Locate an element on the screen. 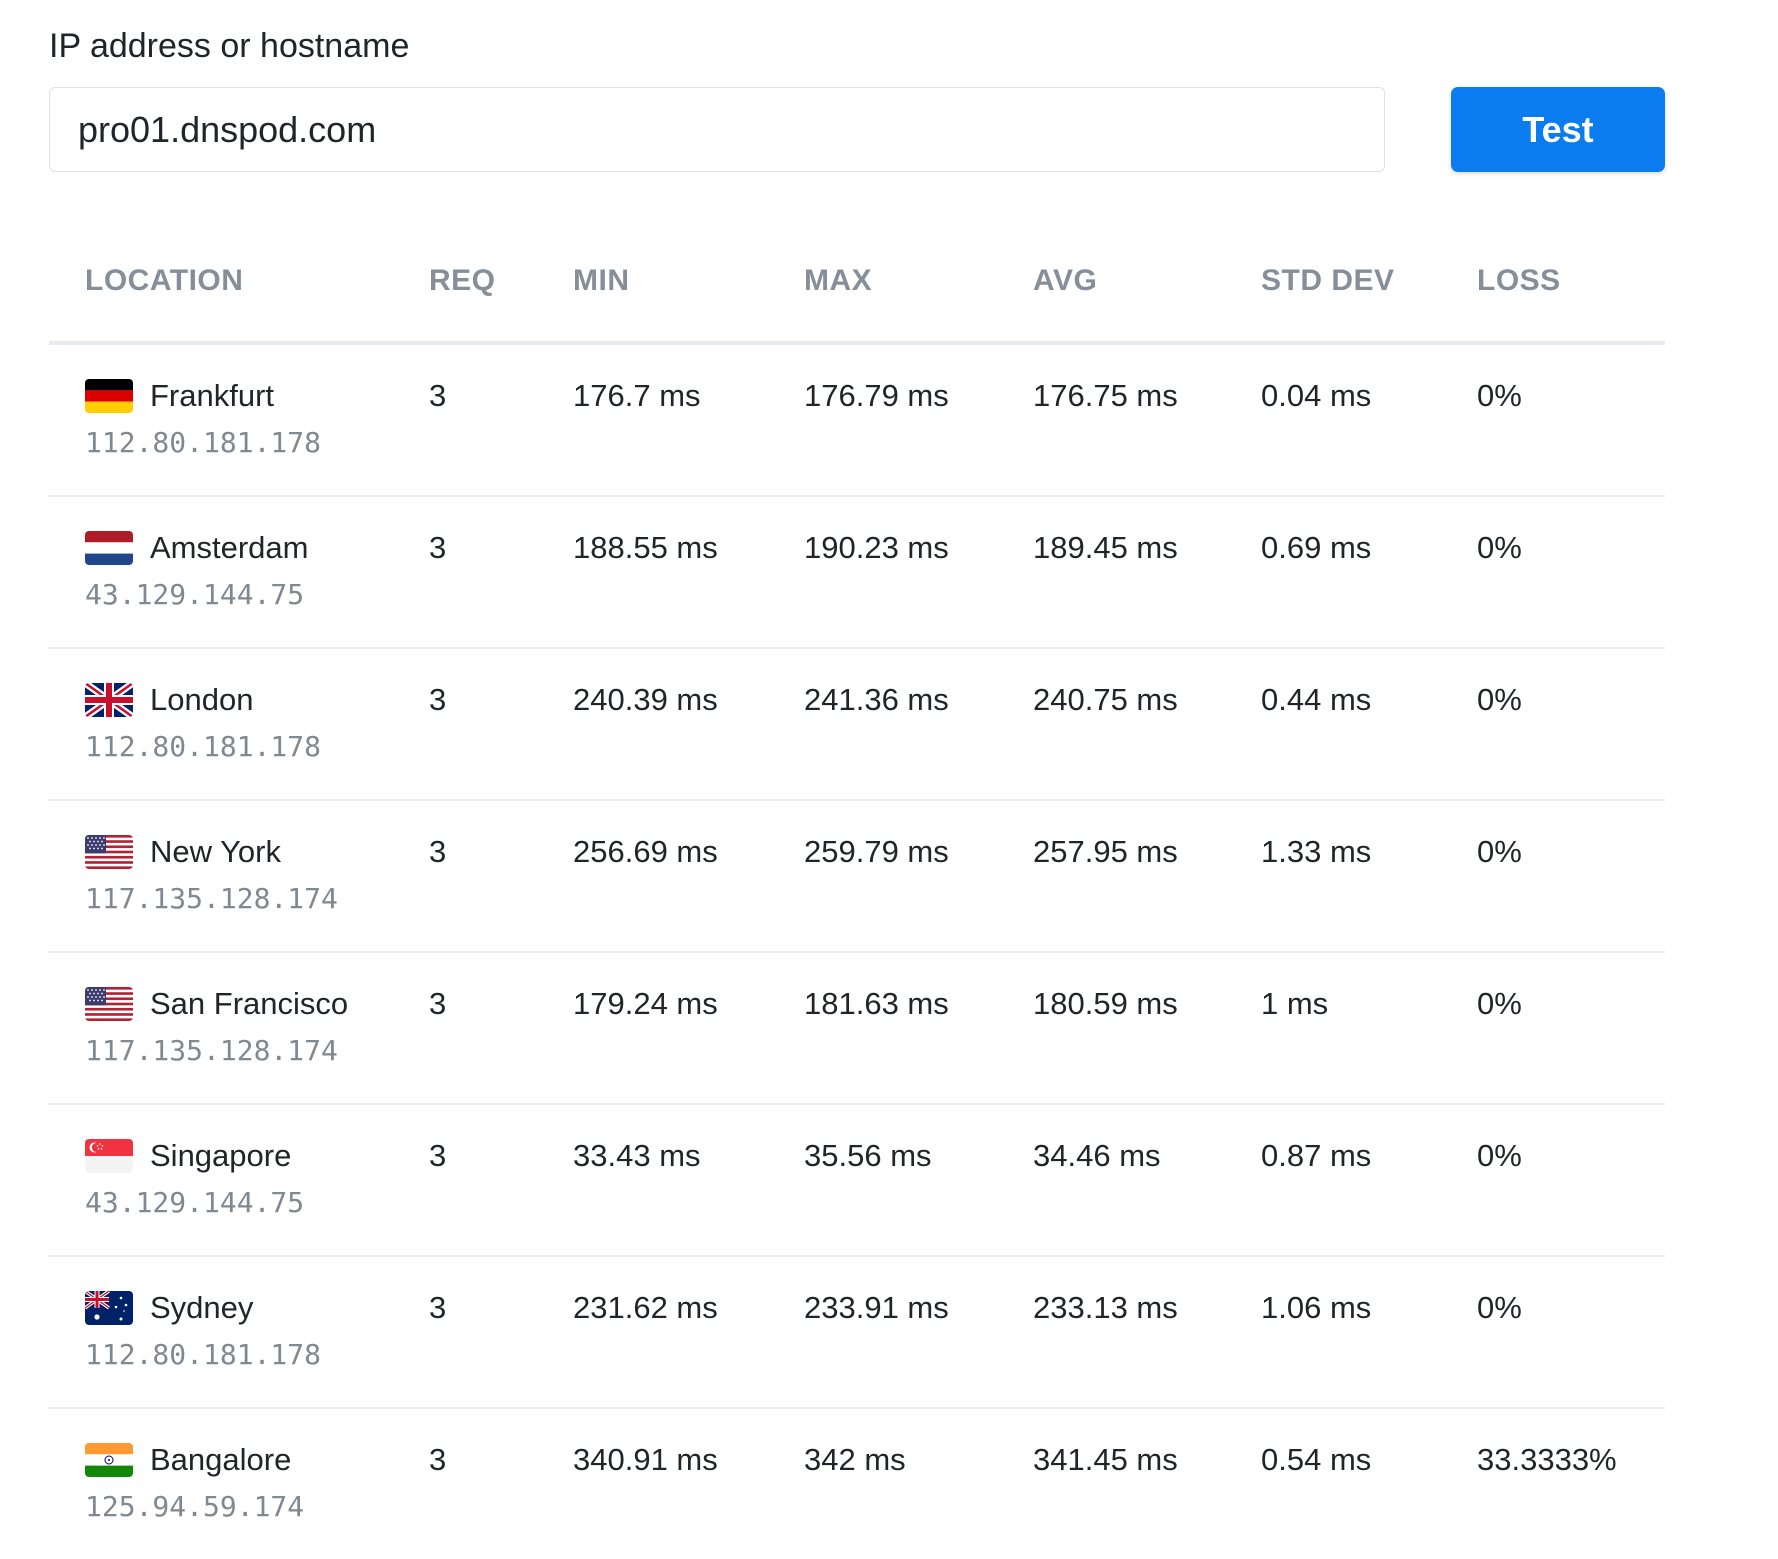 This screenshot has width=1778, height=1559. min-value: 340.91 ms is located at coordinates (645, 1459).